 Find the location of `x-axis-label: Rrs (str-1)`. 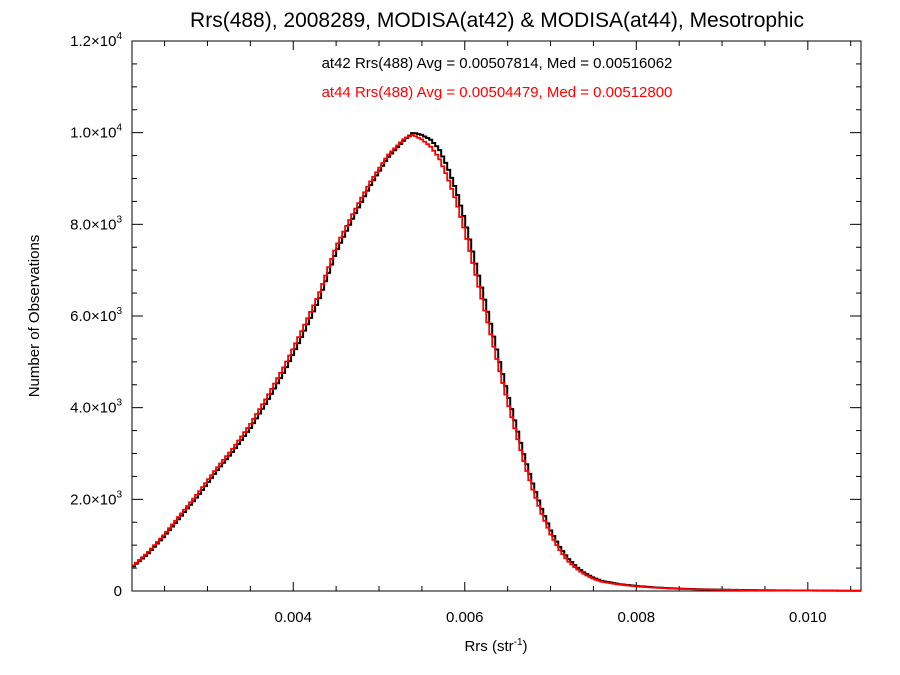

x-axis-label: Rrs (str-1) is located at coordinates (495, 646).